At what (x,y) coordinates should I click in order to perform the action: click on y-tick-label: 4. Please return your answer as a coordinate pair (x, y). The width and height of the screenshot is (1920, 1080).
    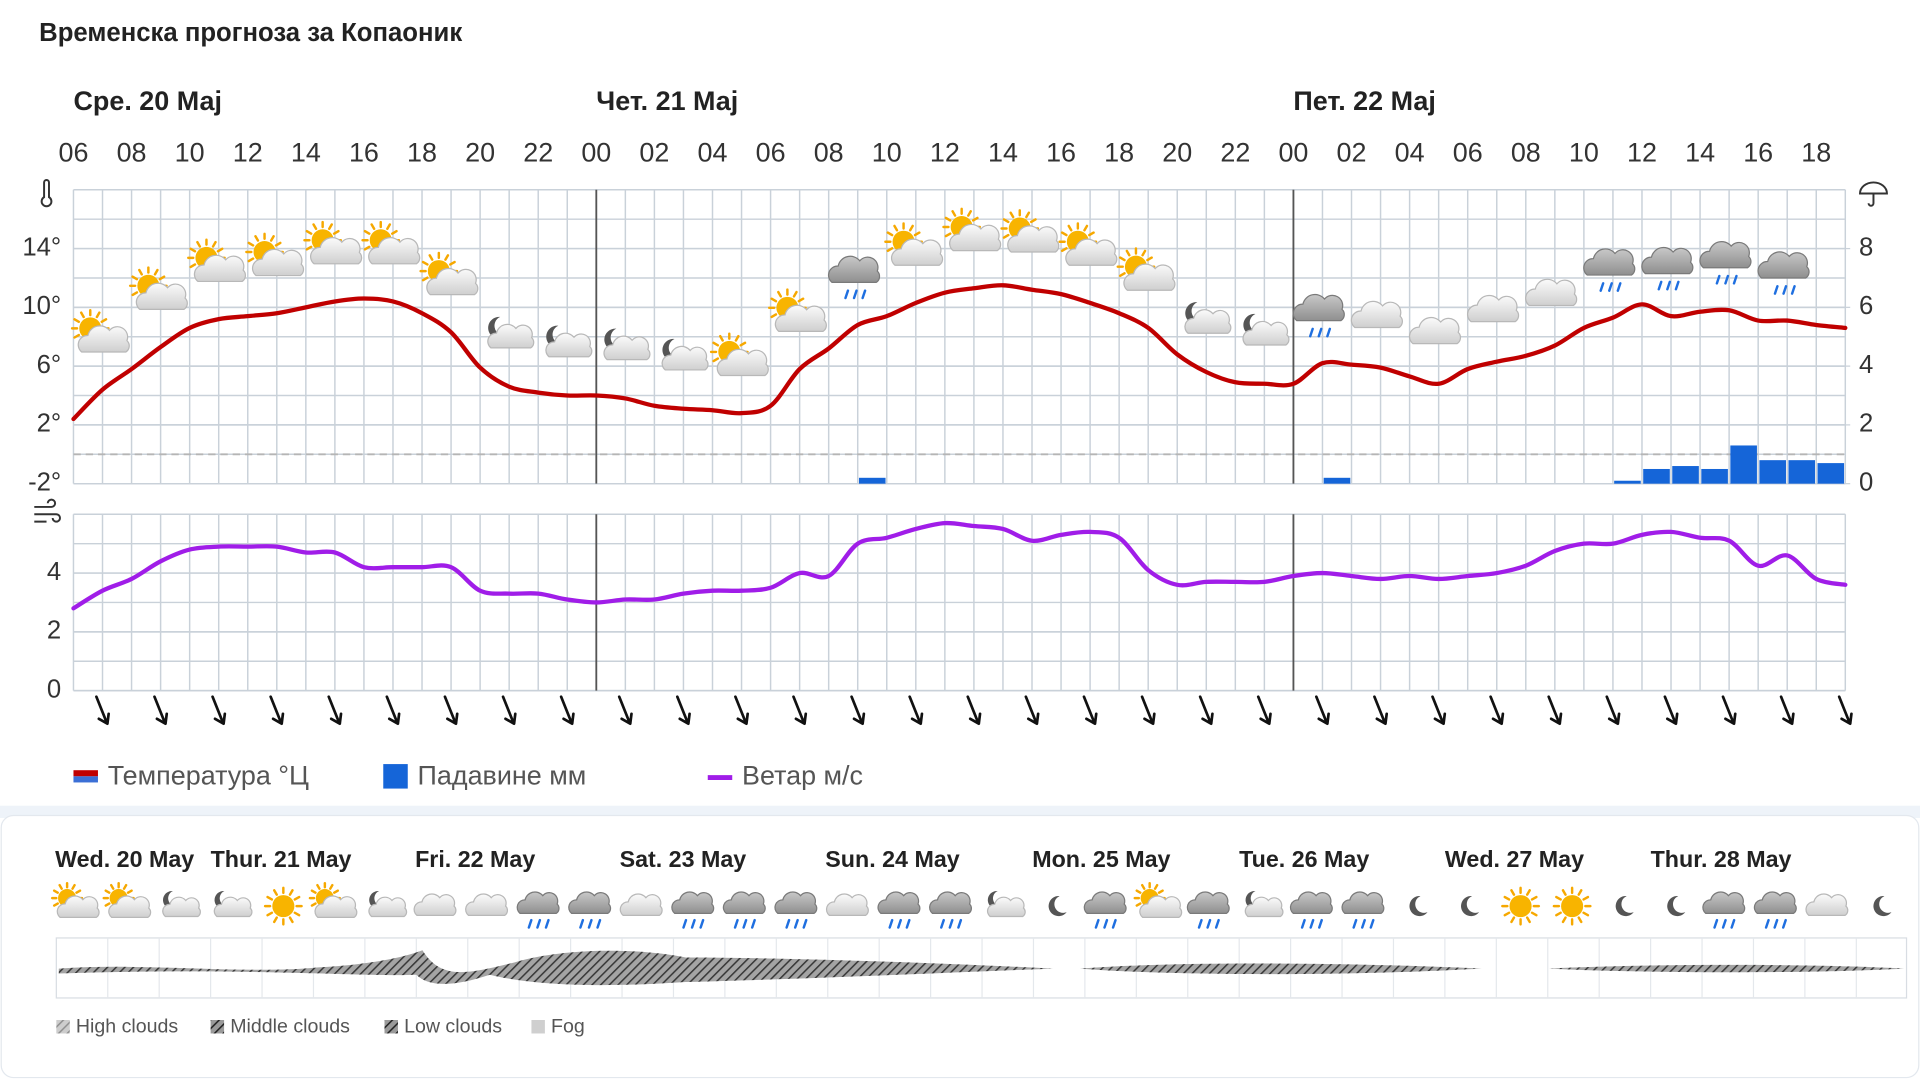
    Looking at the image, I should click on (54, 572).